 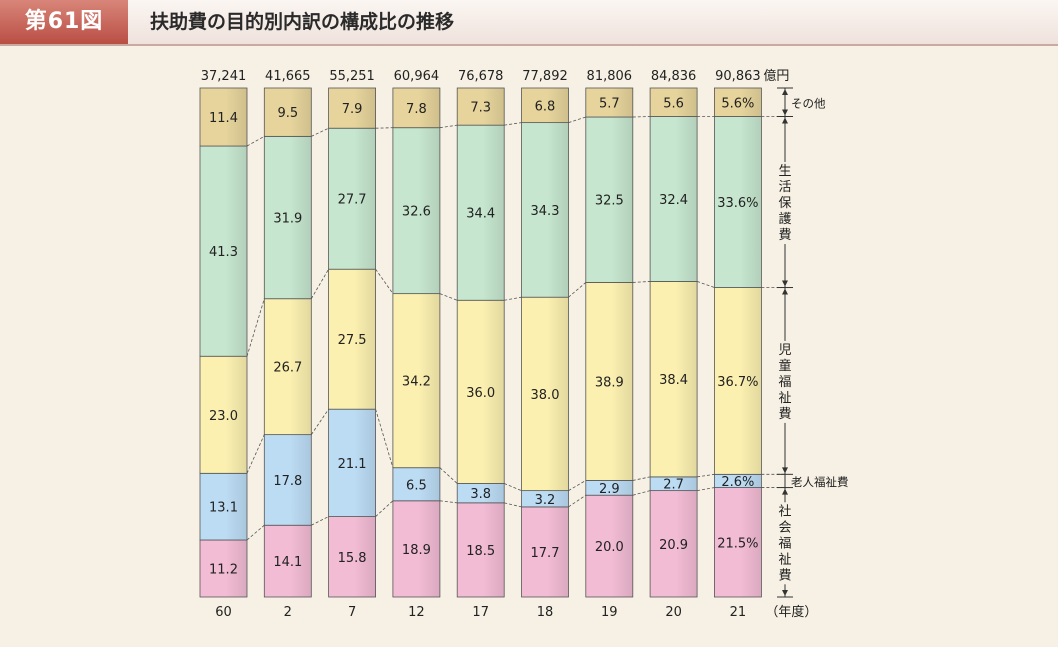 What do you see at coordinates (302, 22) in the screenshot?
I see `figure-title: 扶助費の目的別内訳の構成比の推移` at bounding box center [302, 22].